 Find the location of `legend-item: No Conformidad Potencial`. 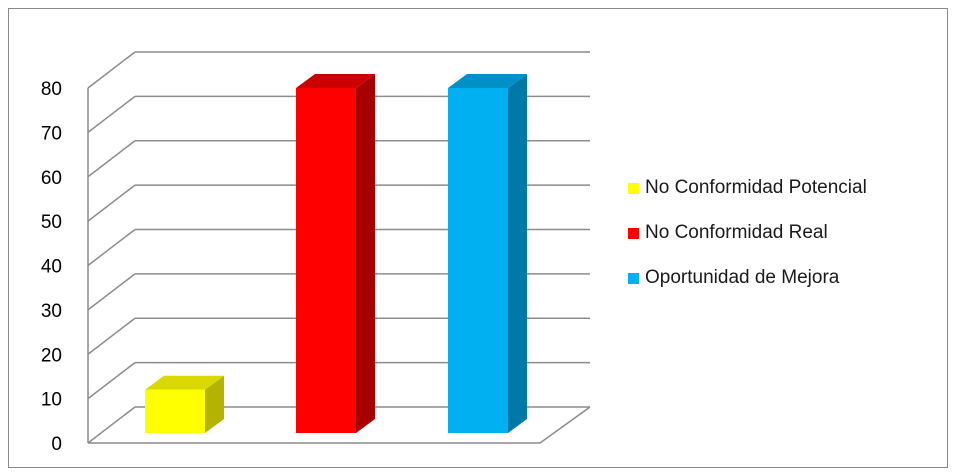

legend-item: No Conformidad Potencial is located at coordinates (747, 188).